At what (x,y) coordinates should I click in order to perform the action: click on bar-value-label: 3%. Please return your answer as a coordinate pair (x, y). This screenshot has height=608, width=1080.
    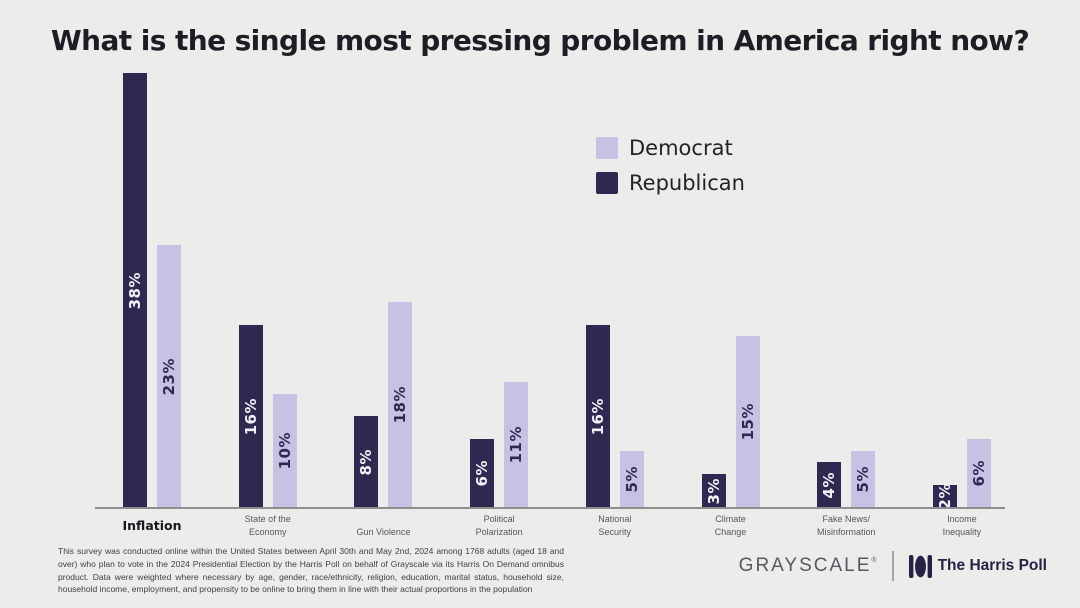
    Looking at the image, I should click on (713, 491).